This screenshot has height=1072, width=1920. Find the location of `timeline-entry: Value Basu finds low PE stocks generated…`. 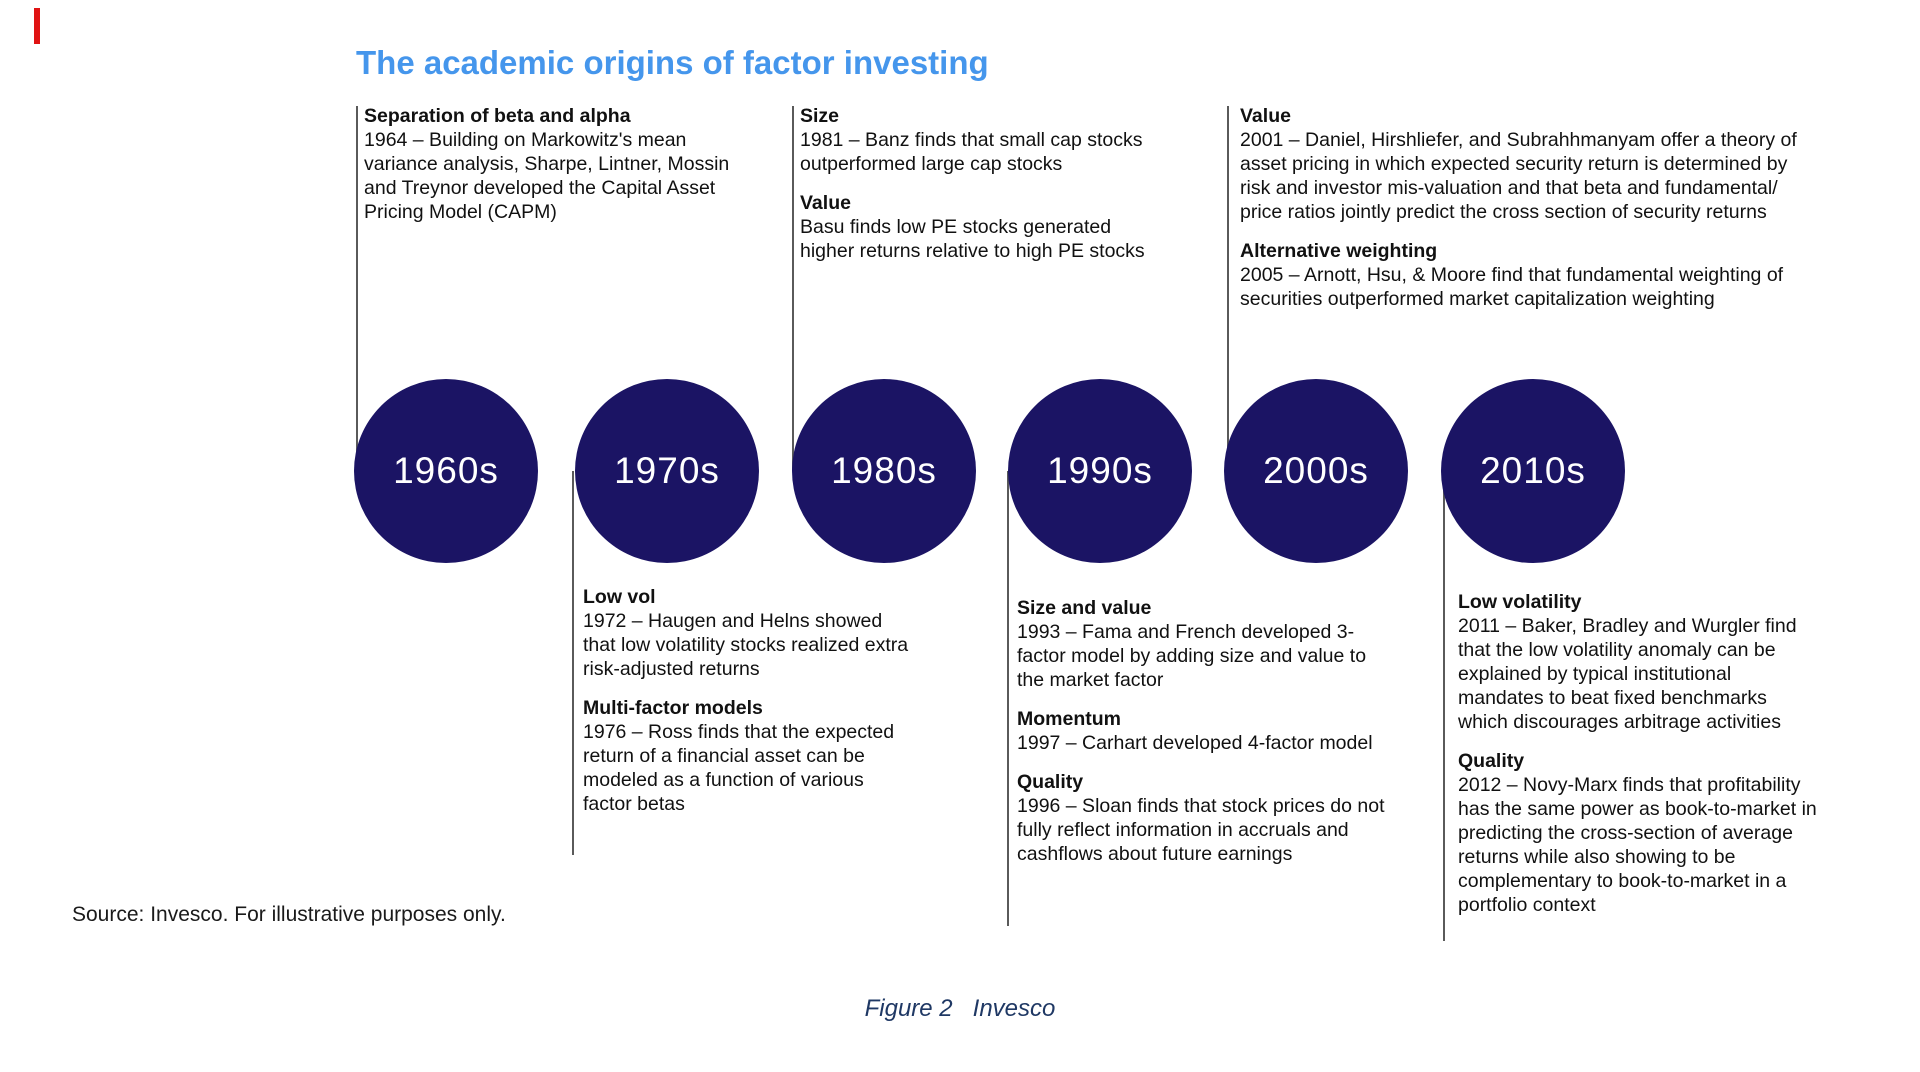

timeline-entry: Value Basu finds low PE stocks generated… is located at coordinates (1010, 227).